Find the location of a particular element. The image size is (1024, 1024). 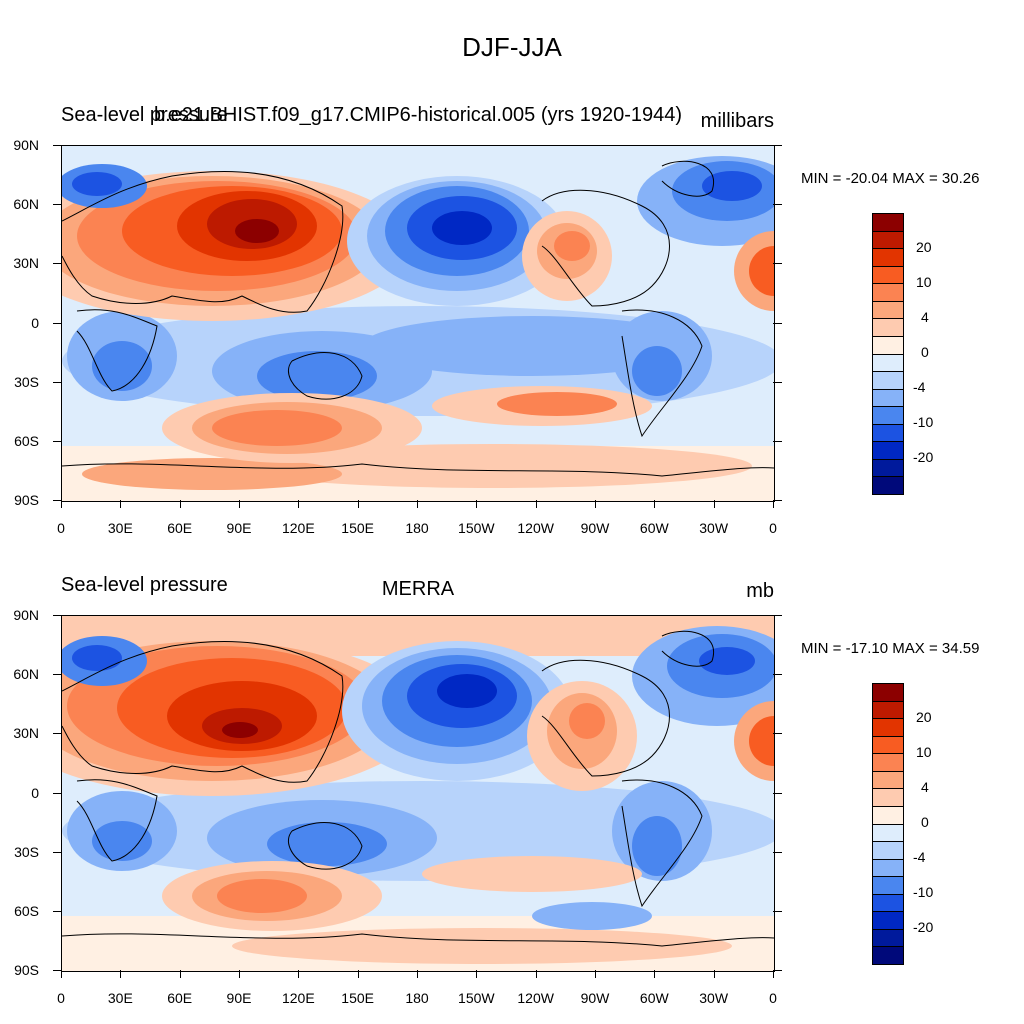

y-tick-label: 30N is located at coordinates (26, 263).